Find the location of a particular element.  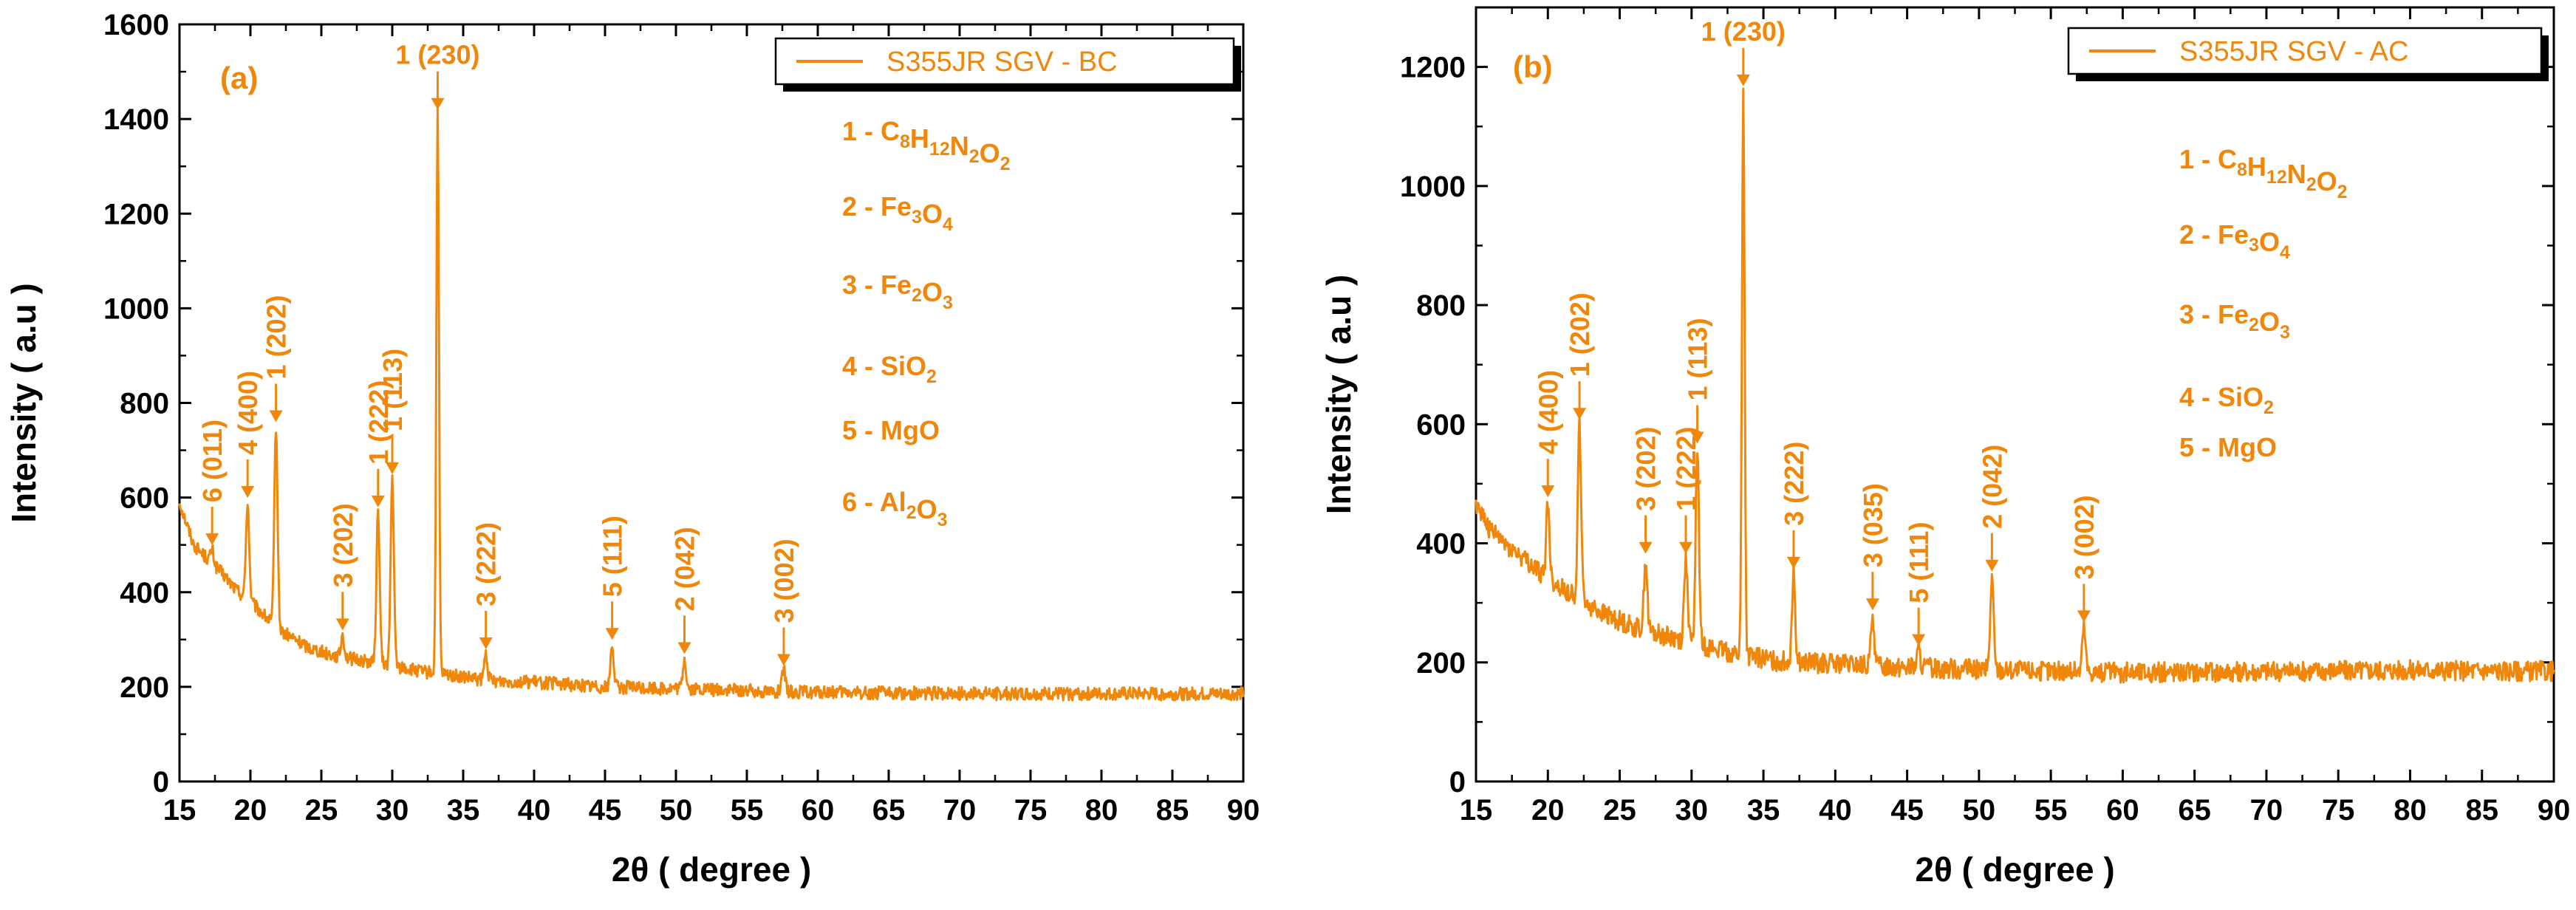

y-axis-title: Intensity ( a.u ) is located at coordinates (23, 403).